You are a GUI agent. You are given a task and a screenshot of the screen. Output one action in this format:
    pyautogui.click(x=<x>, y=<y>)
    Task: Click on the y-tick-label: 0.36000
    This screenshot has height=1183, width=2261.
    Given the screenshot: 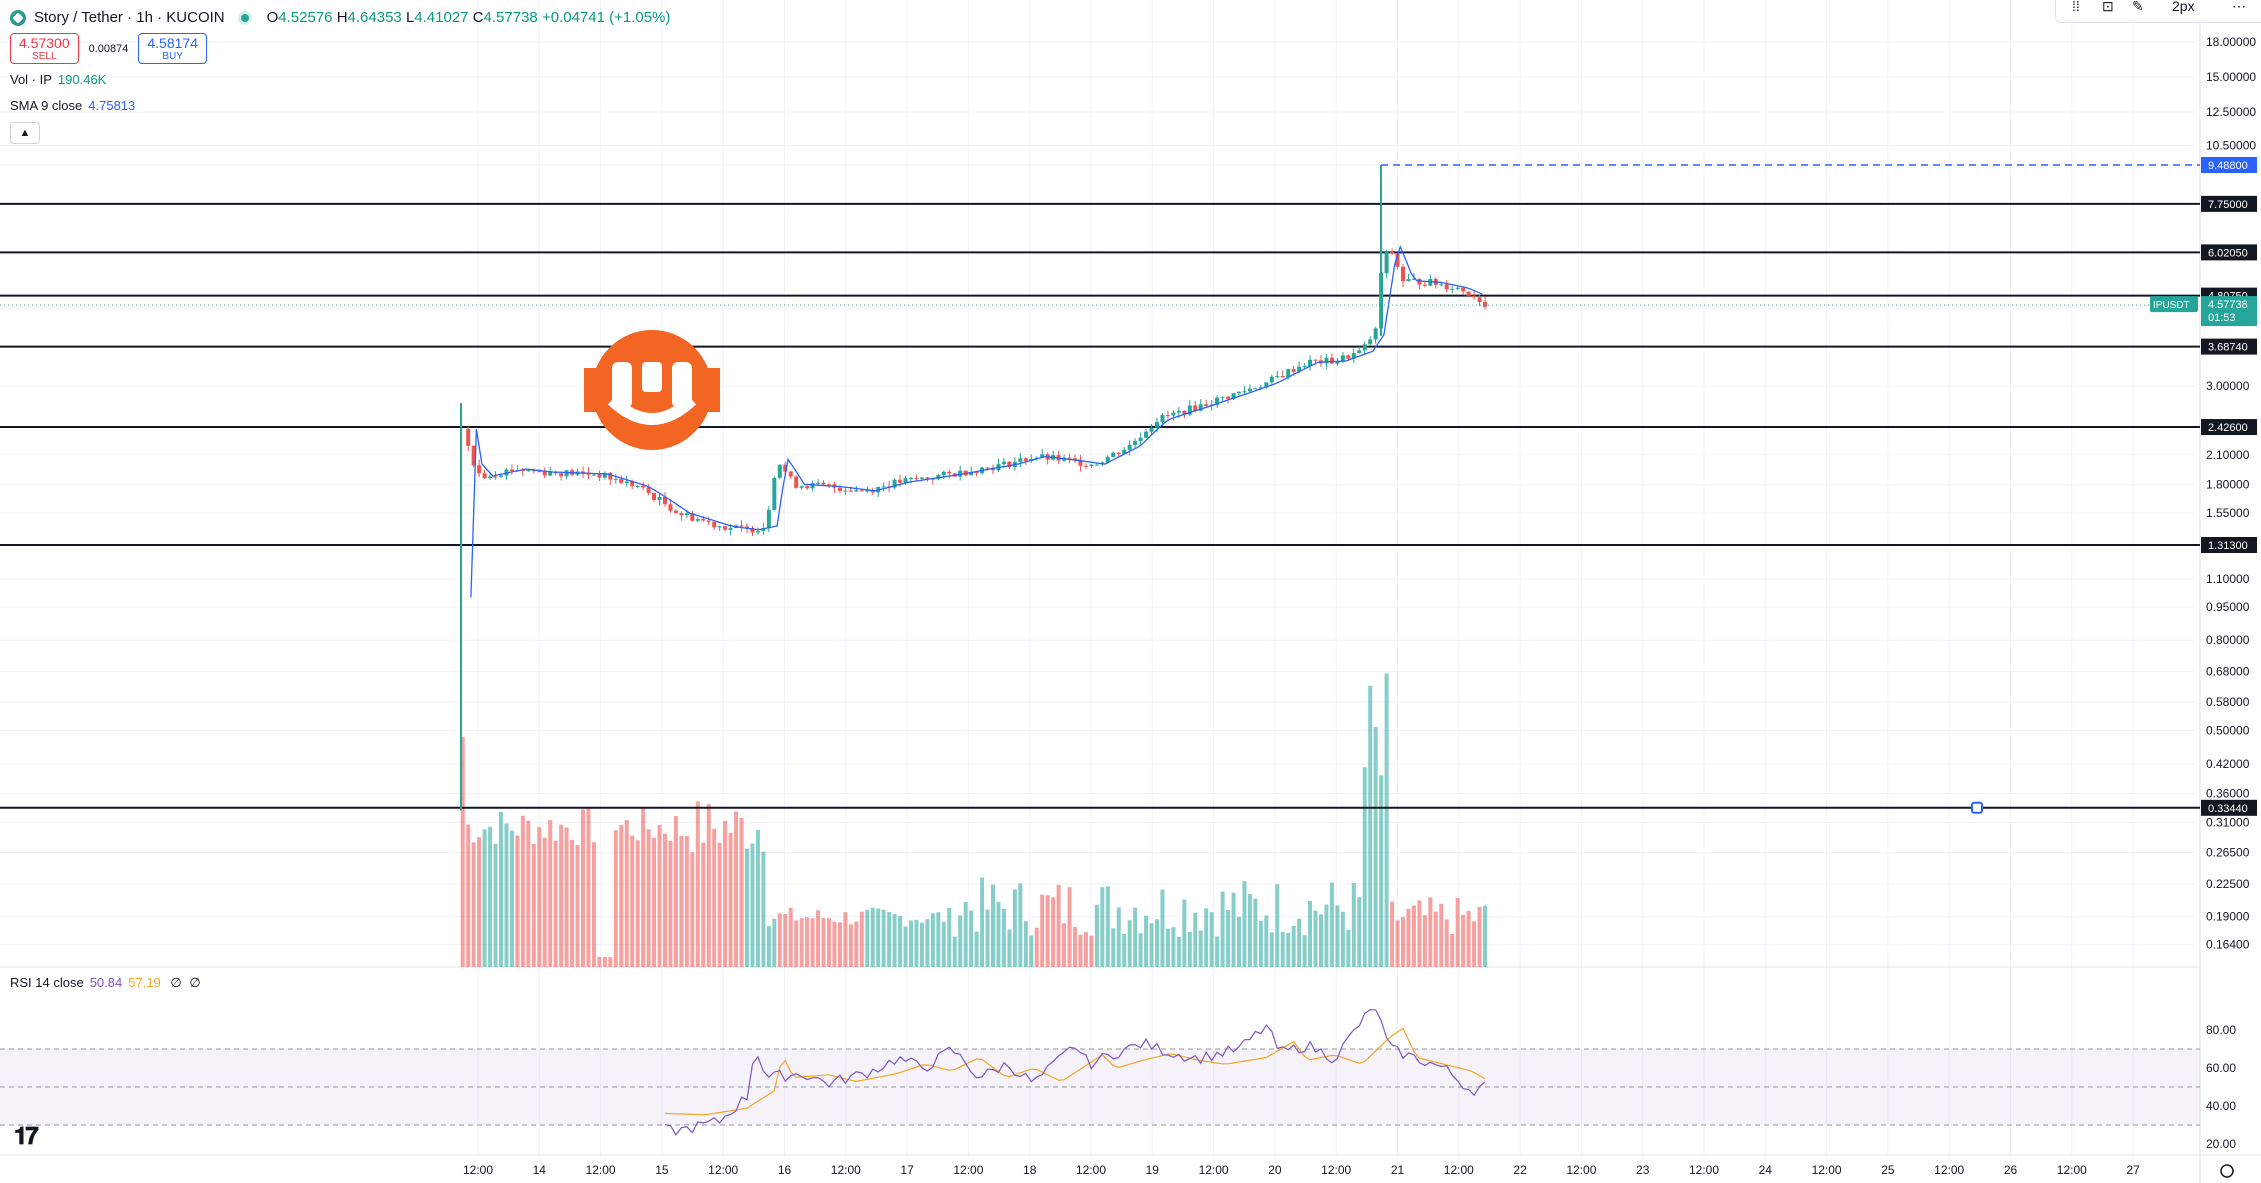 What is the action you would take?
    pyautogui.click(x=2228, y=794)
    